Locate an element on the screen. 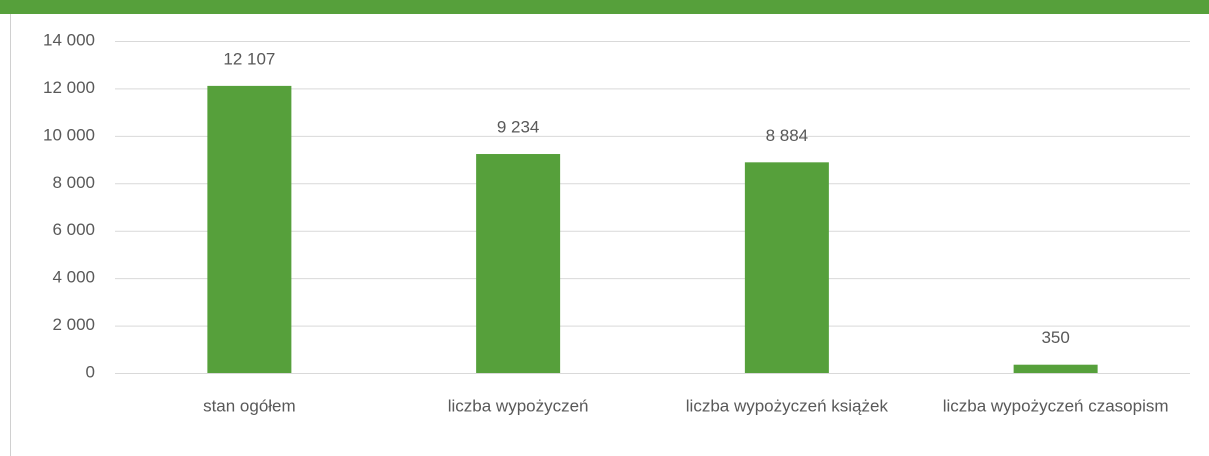 The height and width of the screenshot is (456, 1209). x-tick-label: stan ogółem is located at coordinates (249, 405).